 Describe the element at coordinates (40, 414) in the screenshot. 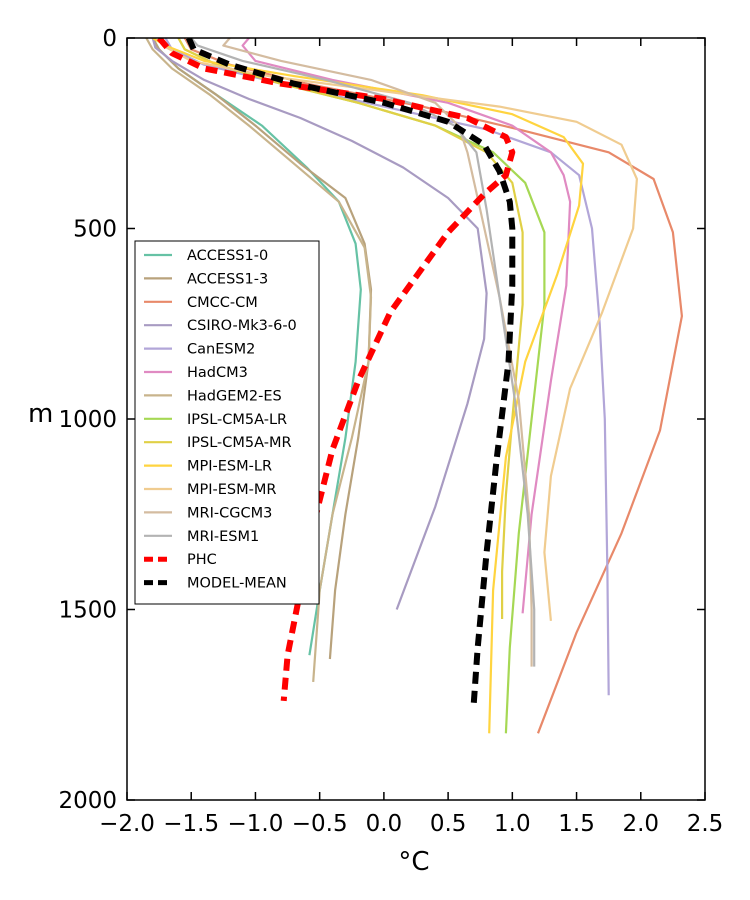

I see `y-axis-label: m` at that location.